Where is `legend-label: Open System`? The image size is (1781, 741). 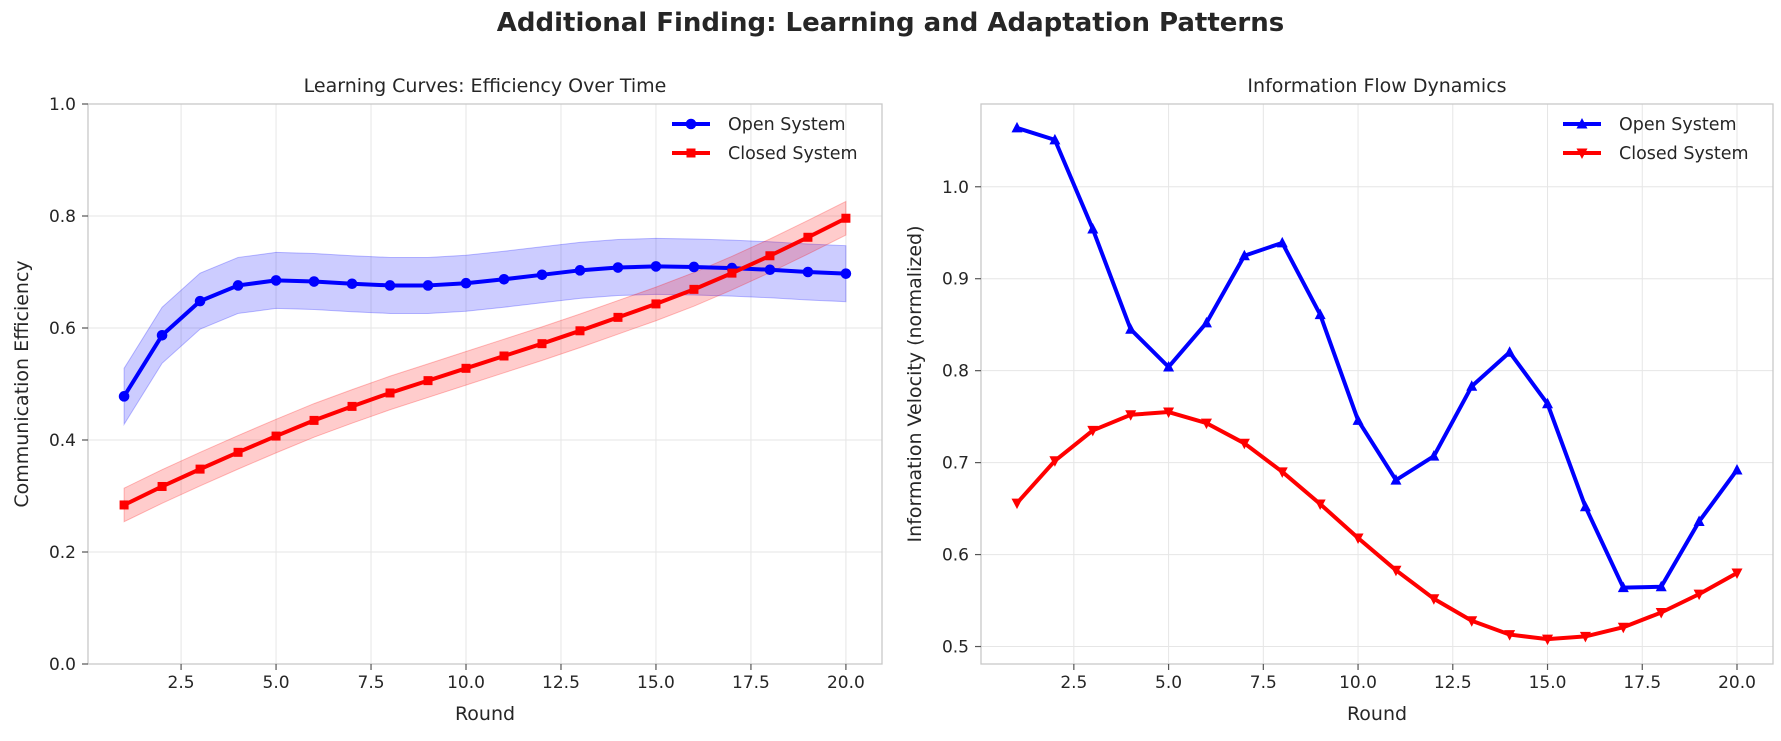
legend-label: Open System is located at coordinates (787, 125).